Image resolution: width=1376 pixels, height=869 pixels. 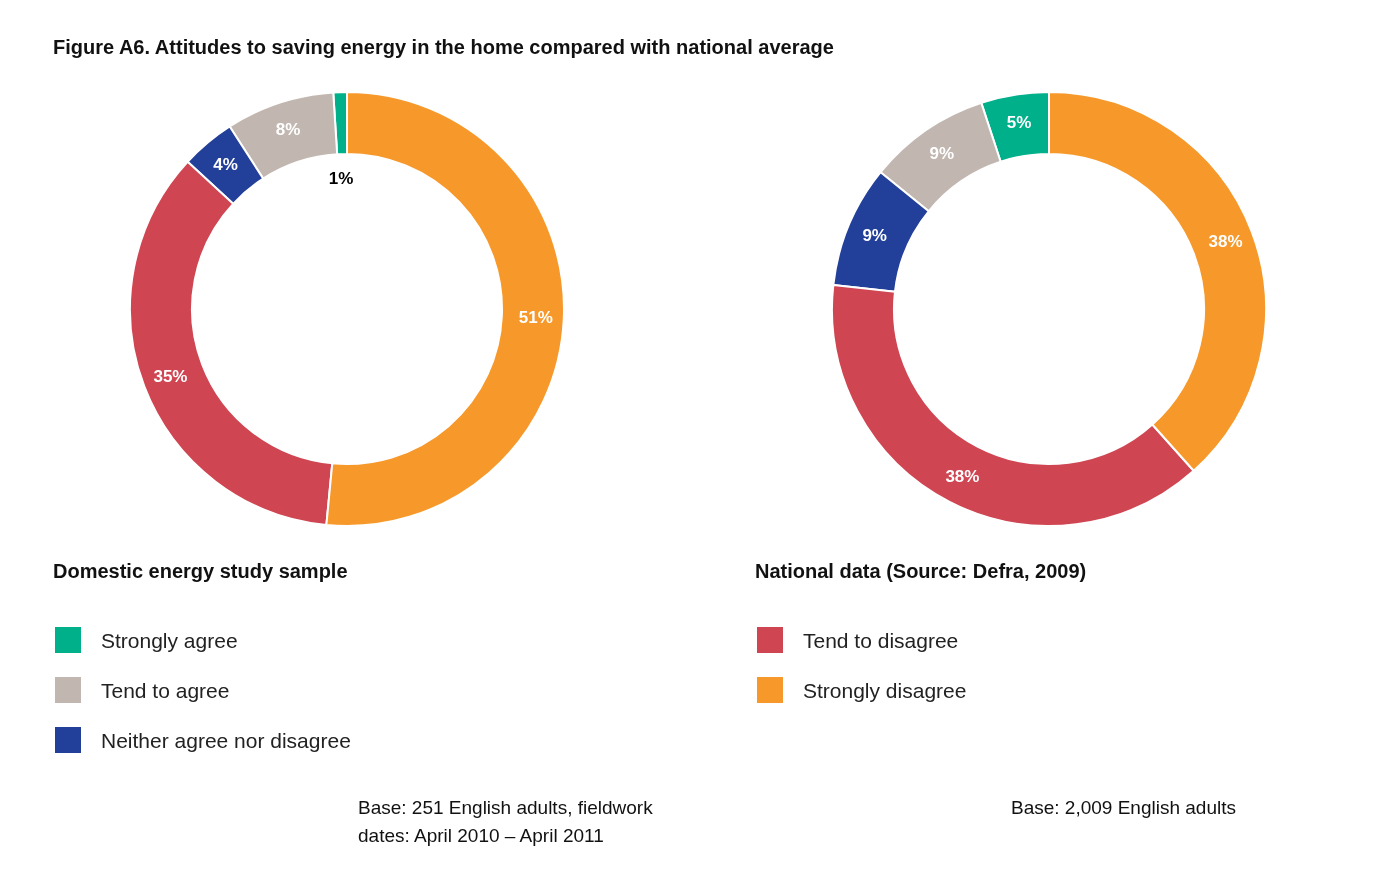 What do you see at coordinates (288, 129) in the screenshot?
I see `data-label: 8%` at bounding box center [288, 129].